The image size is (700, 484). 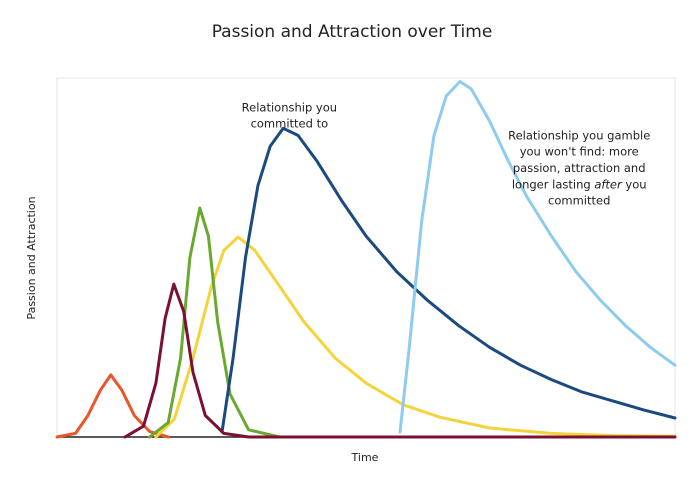 I want to click on annotation-line: passion, attraction and, so click(x=579, y=168).